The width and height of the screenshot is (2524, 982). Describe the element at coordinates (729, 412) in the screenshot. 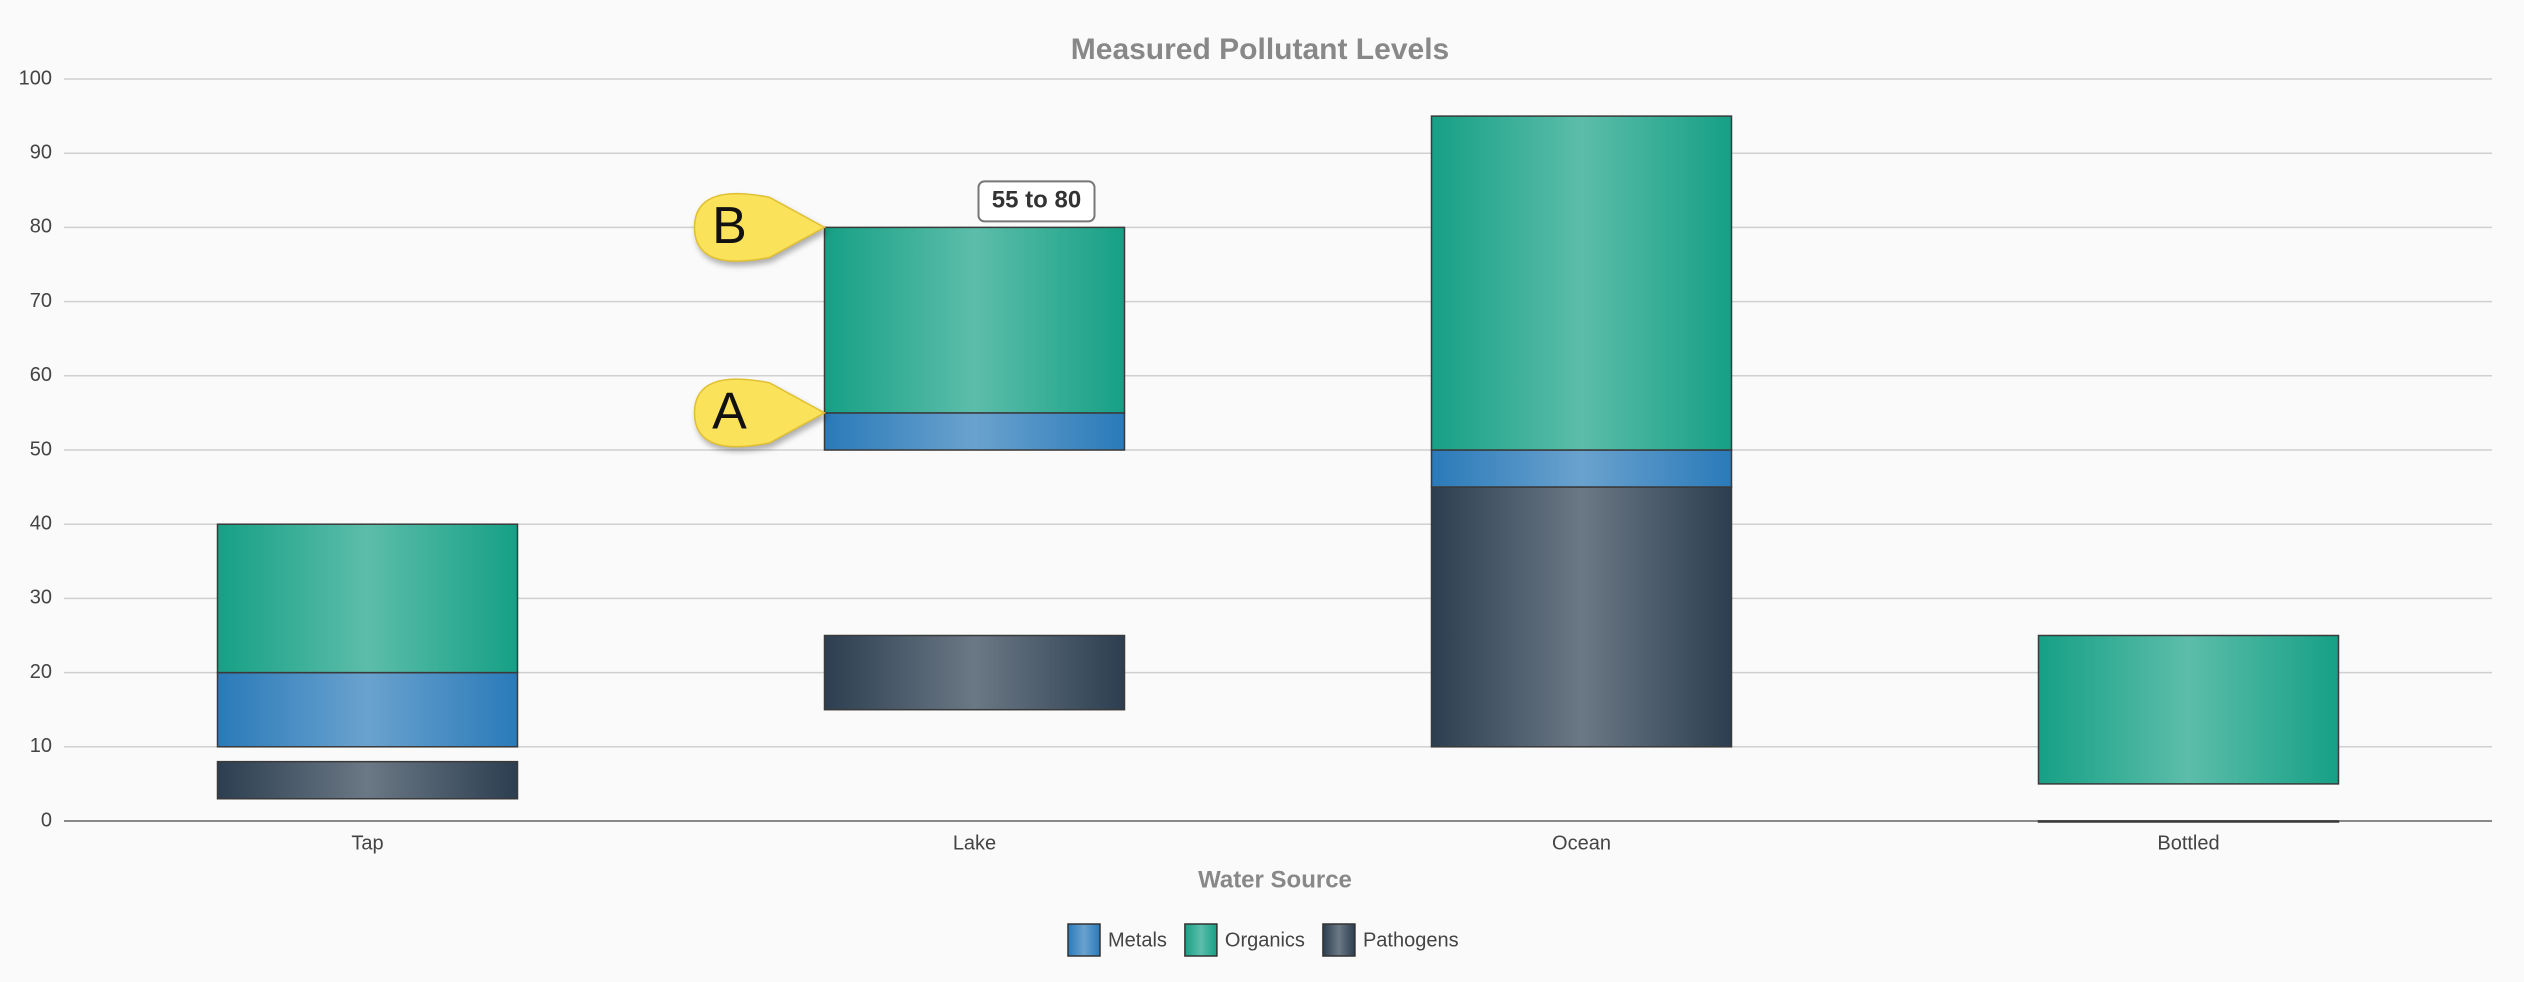

I see `callout-label: A` at that location.